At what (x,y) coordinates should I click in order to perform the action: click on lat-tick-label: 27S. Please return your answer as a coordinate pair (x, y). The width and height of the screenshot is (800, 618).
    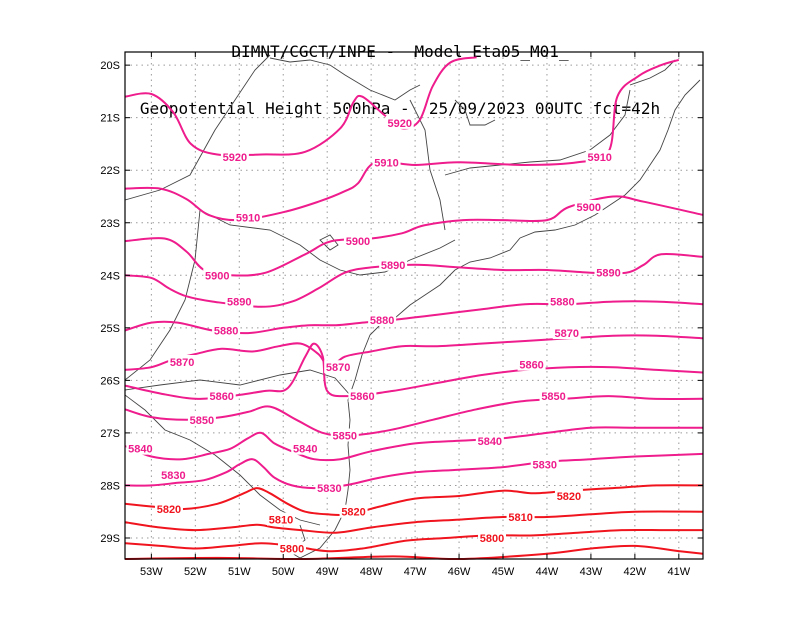
    Looking at the image, I should click on (110, 434).